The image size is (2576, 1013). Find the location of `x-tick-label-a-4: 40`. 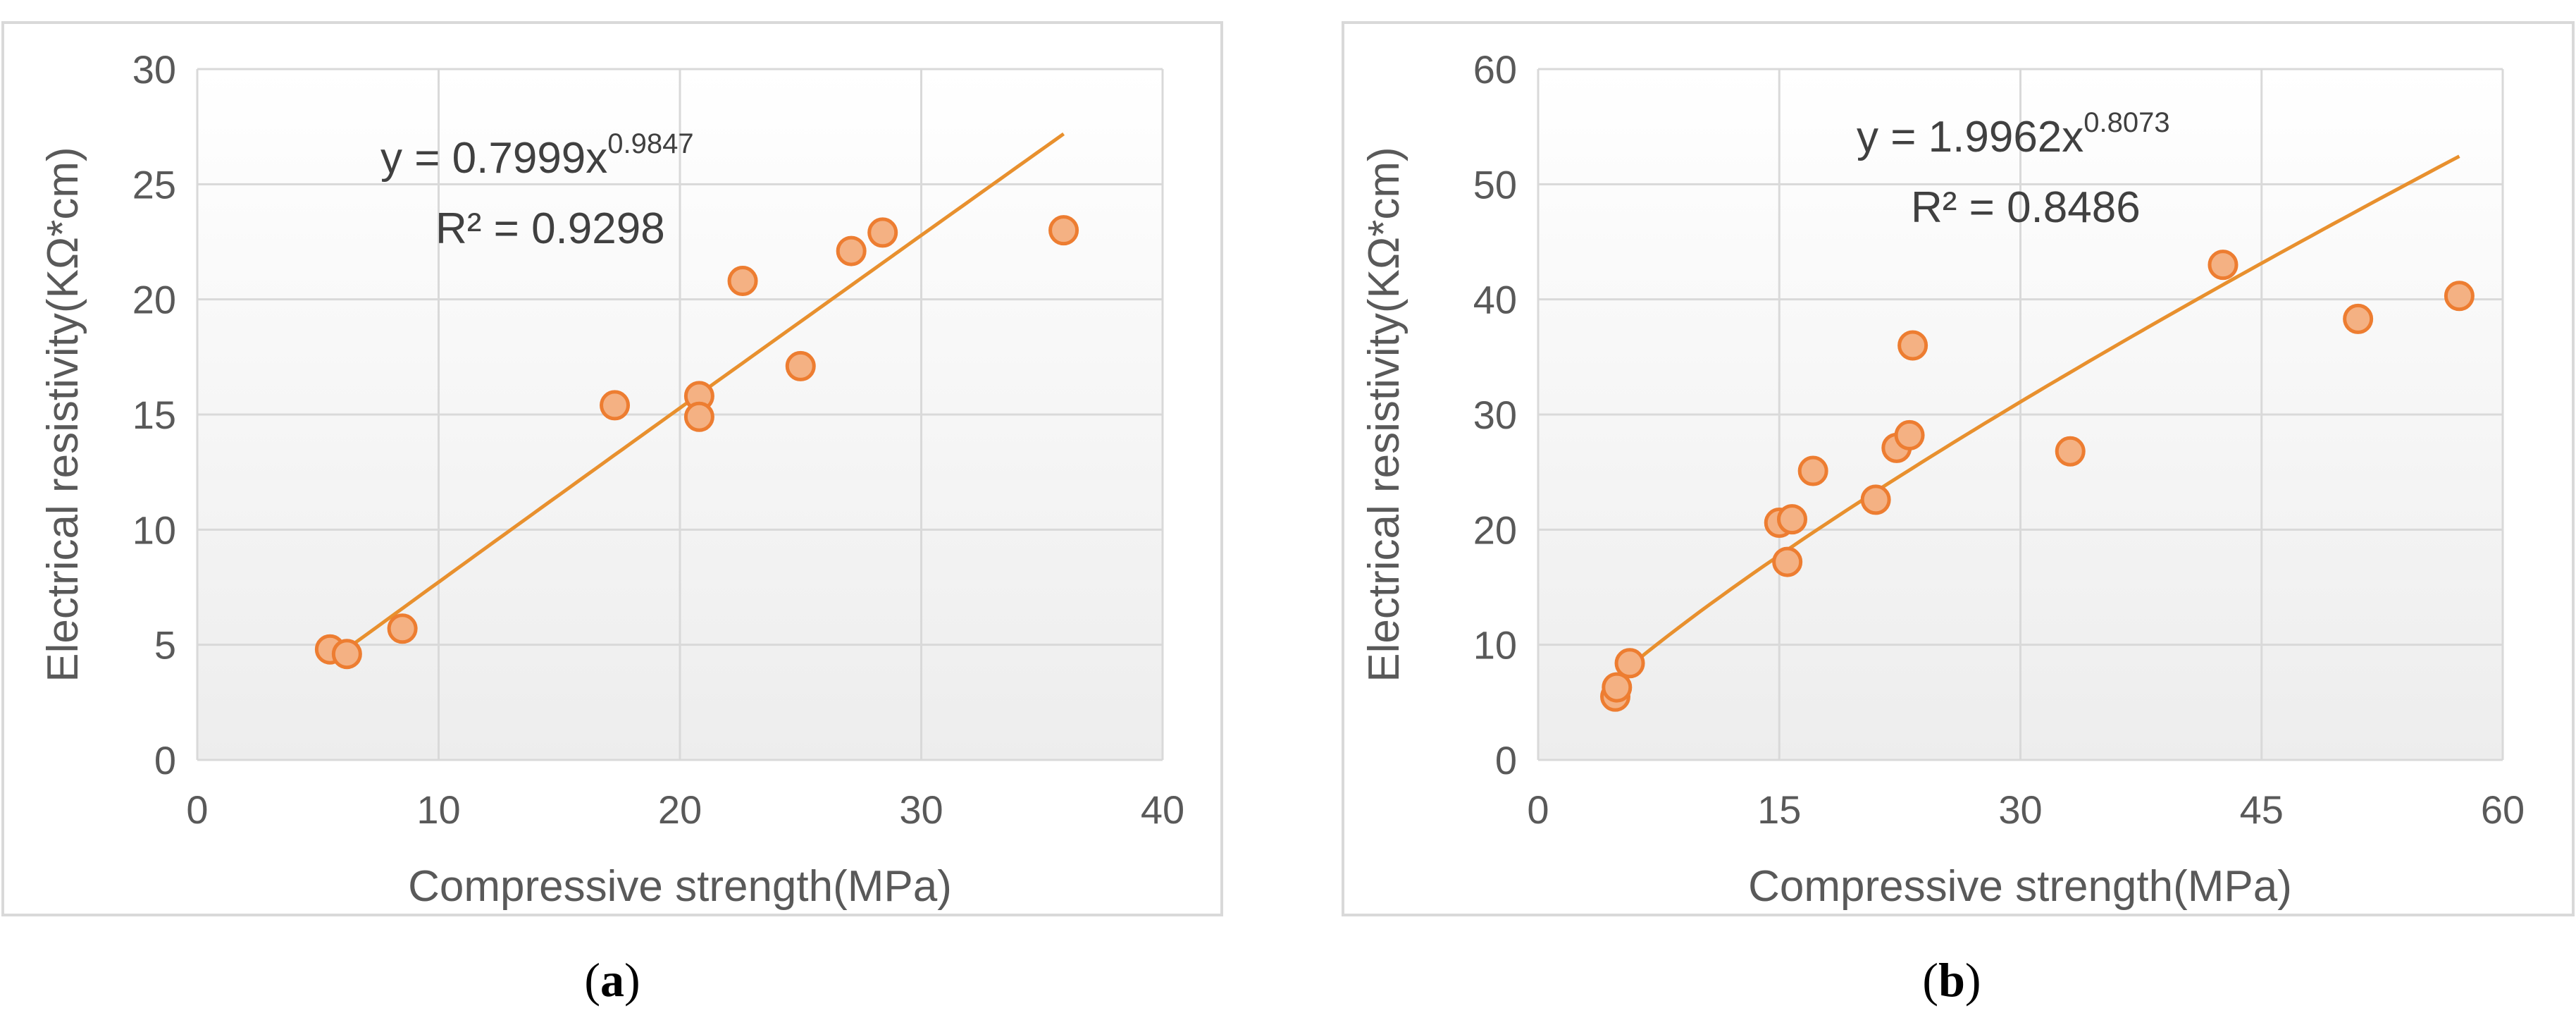

x-tick-label-a-4: 40 is located at coordinates (1162, 809).